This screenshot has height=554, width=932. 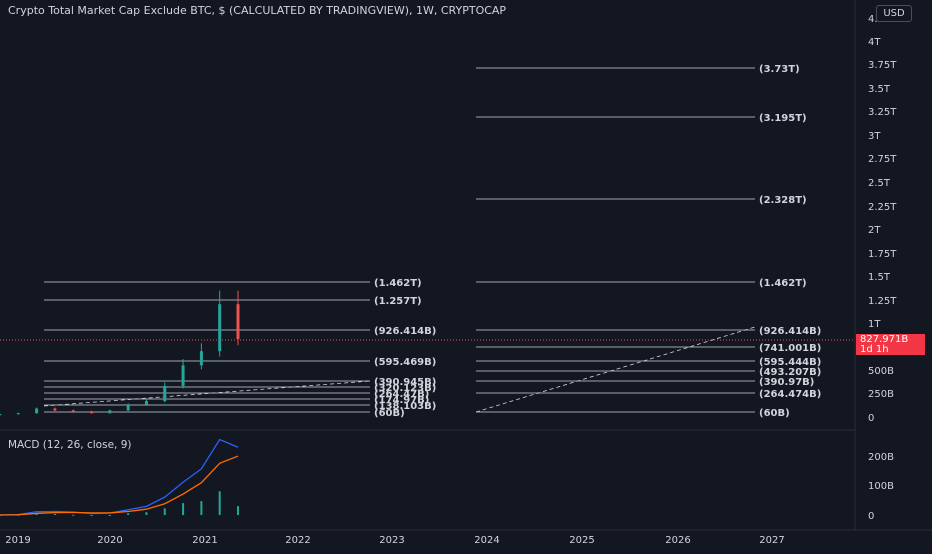 What do you see at coordinates (871, 418) in the screenshot?
I see `y-tick-label: 0` at bounding box center [871, 418].